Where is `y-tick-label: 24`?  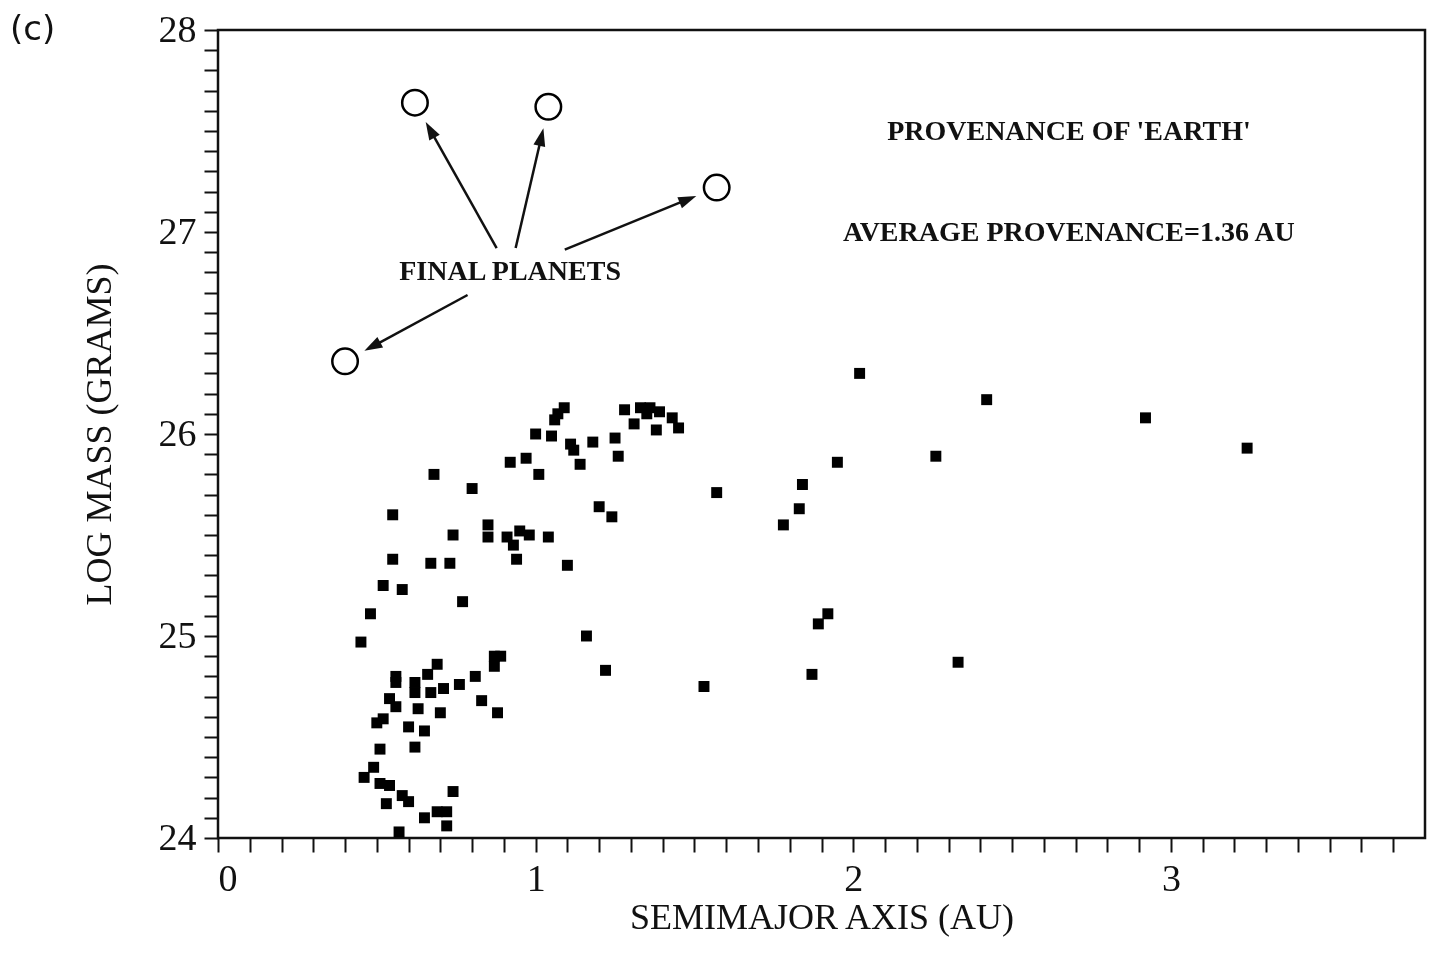 y-tick-label: 24 is located at coordinates (177, 836).